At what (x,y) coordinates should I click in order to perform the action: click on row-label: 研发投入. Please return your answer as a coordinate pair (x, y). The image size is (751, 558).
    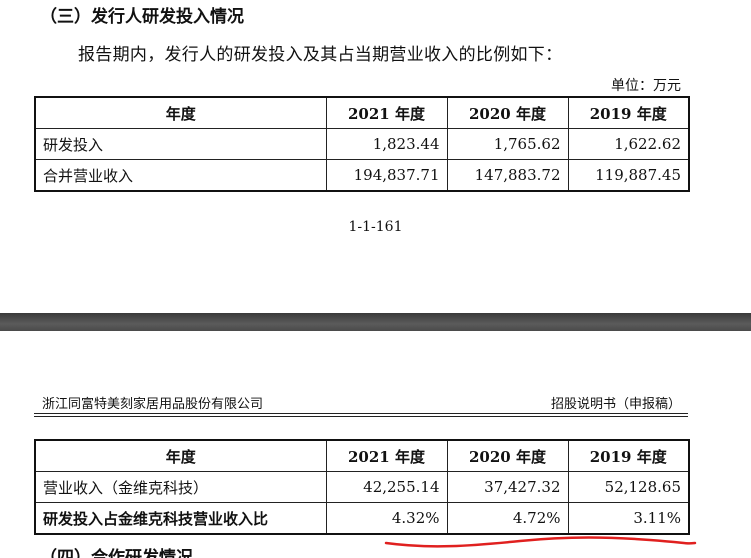
    Looking at the image, I should click on (180, 144).